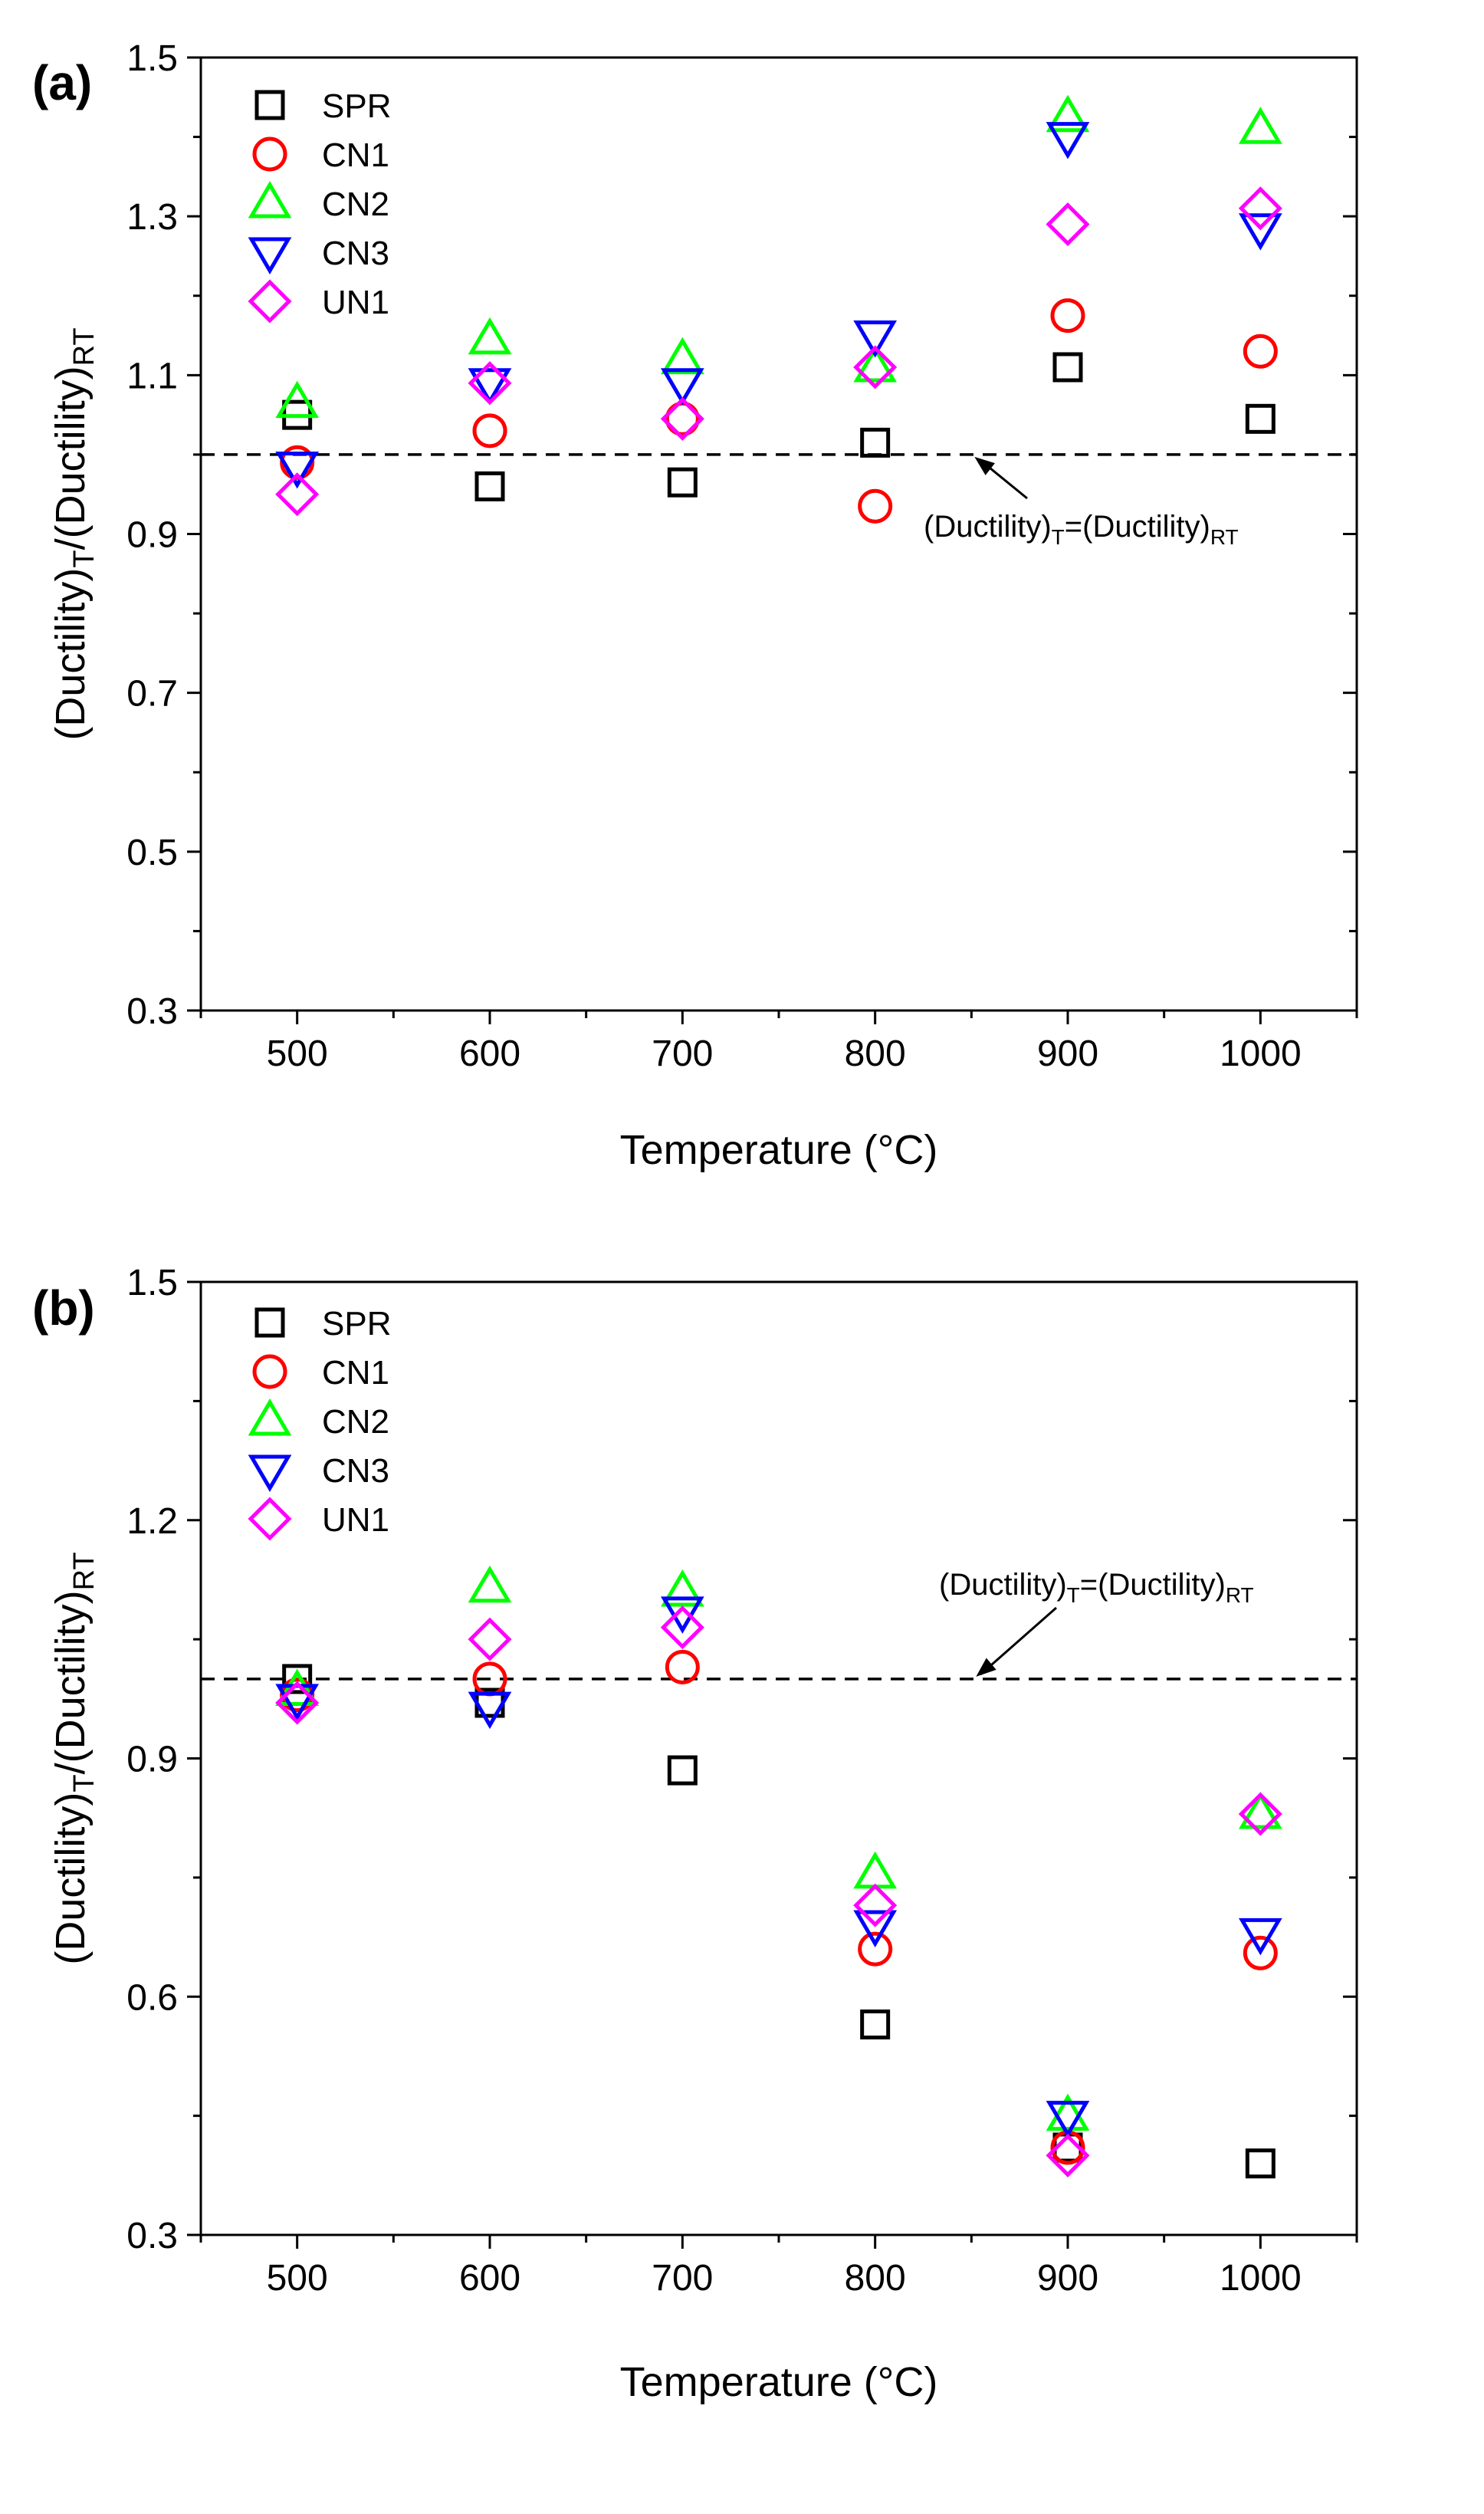 The width and height of the screenshot is (1484, 2514). What do you see at coordinates (1261, 2278) in the screenshot?
I see `x-tick-label: 1000` at bounding box center [1261, 2278].